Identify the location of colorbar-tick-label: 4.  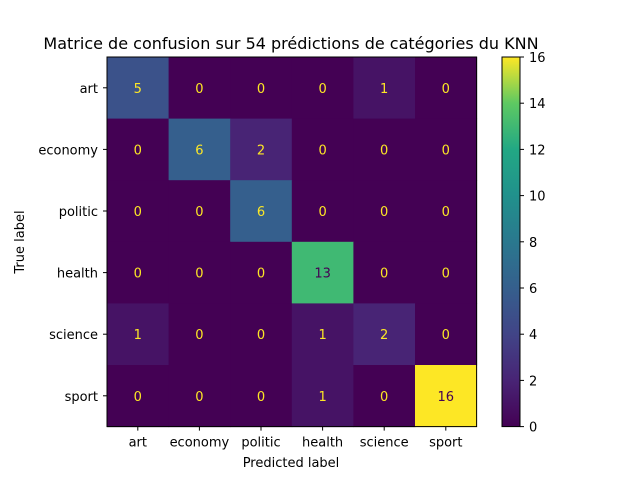
(533, 335).